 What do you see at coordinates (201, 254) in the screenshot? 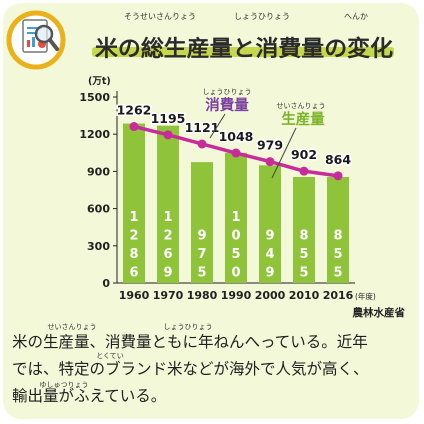
I see `bar-label-1980-d1: 7` at bounding box center [201, 254].